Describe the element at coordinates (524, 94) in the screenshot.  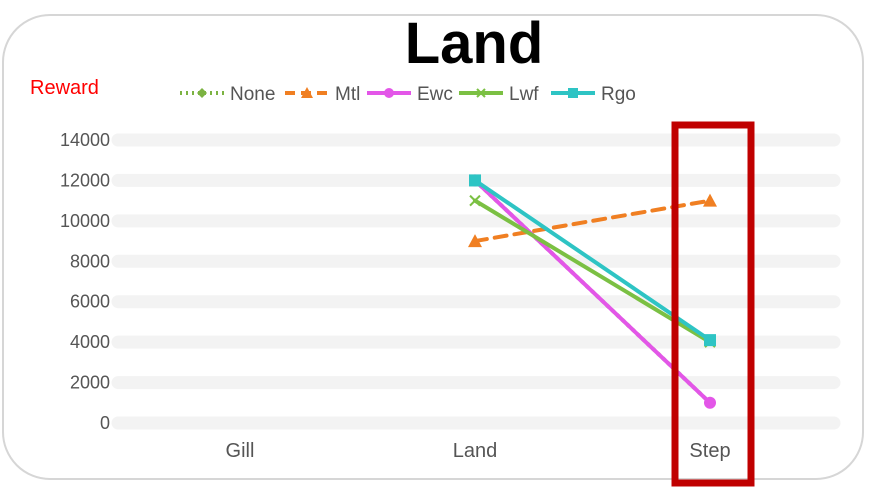
I see `legend-label: Lwf` at that location.